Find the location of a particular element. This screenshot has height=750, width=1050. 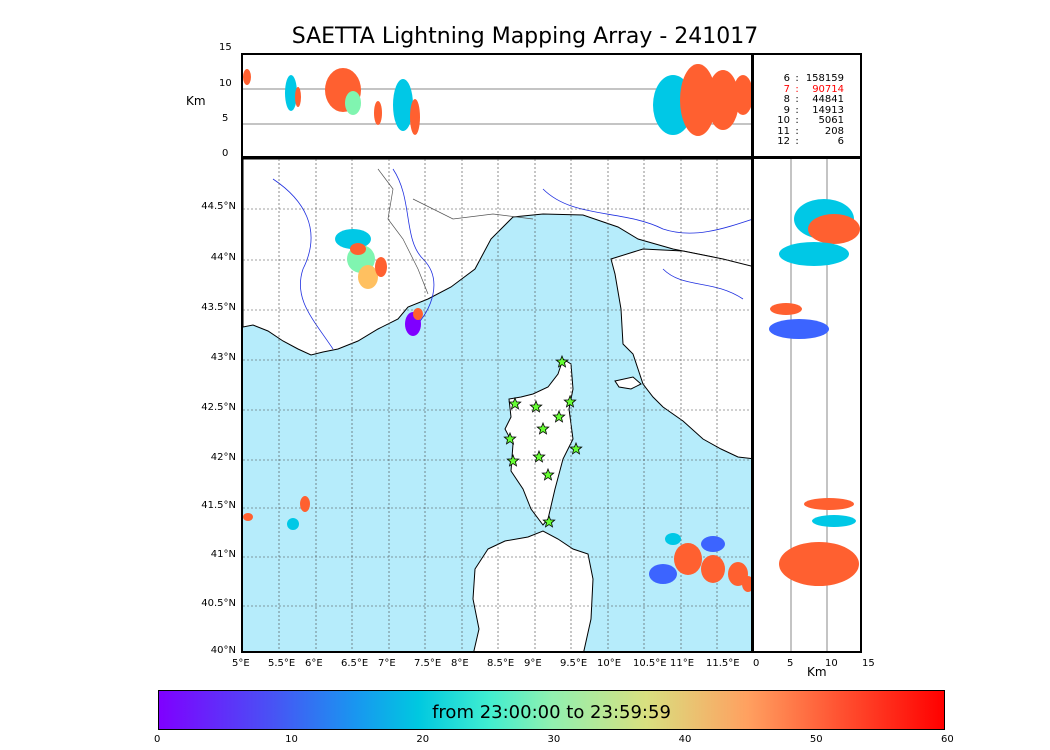

colorbar-tick: 0 is located at coordinates (157, 739).